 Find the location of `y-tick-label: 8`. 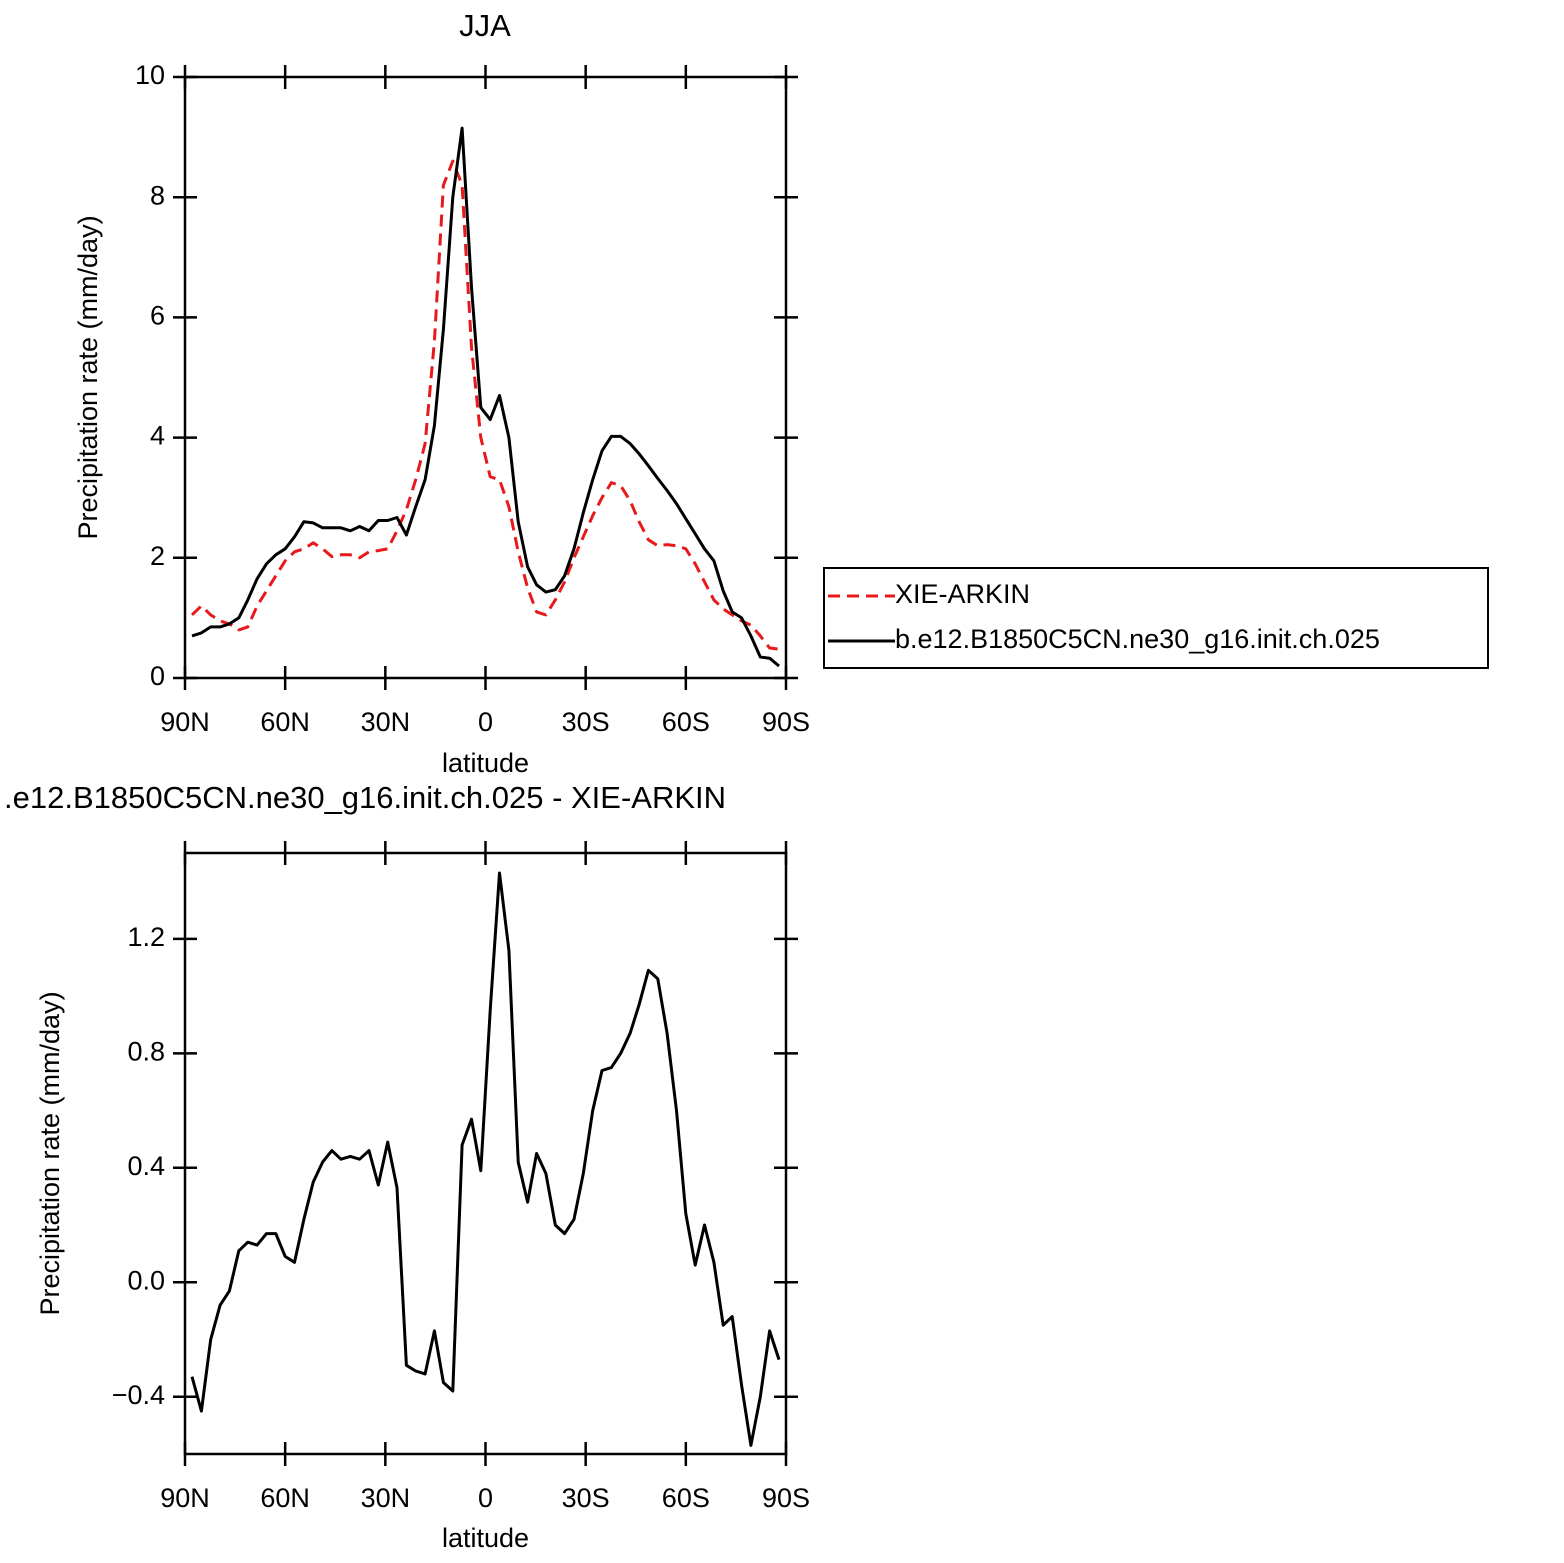

y-tick-label: 8 is located at coordinates (157, 195).